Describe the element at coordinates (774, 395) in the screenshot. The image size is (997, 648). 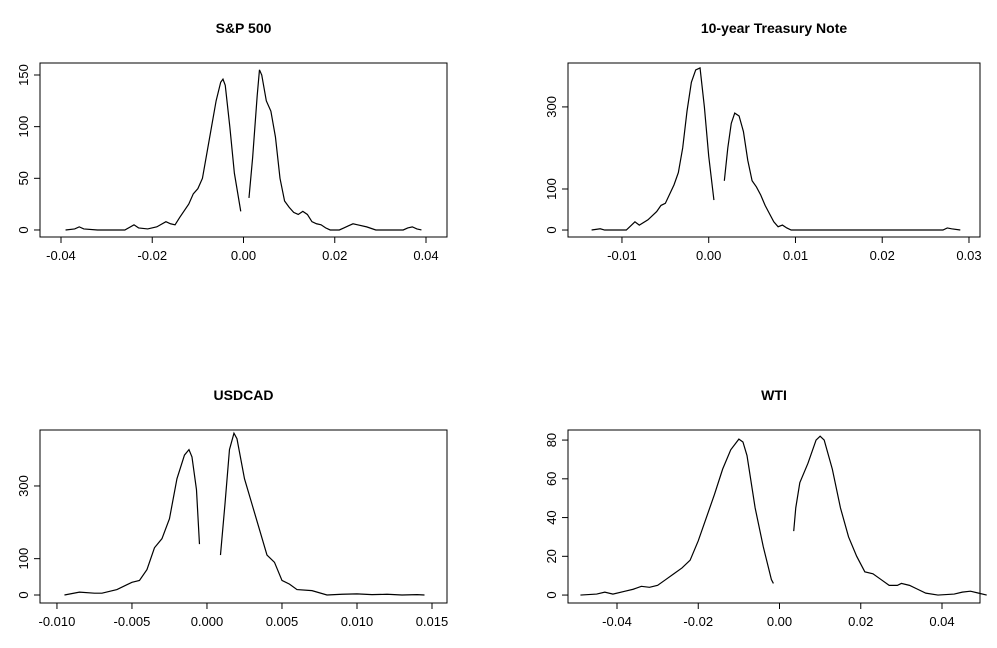
I see `panel-title: WTI` at that location.